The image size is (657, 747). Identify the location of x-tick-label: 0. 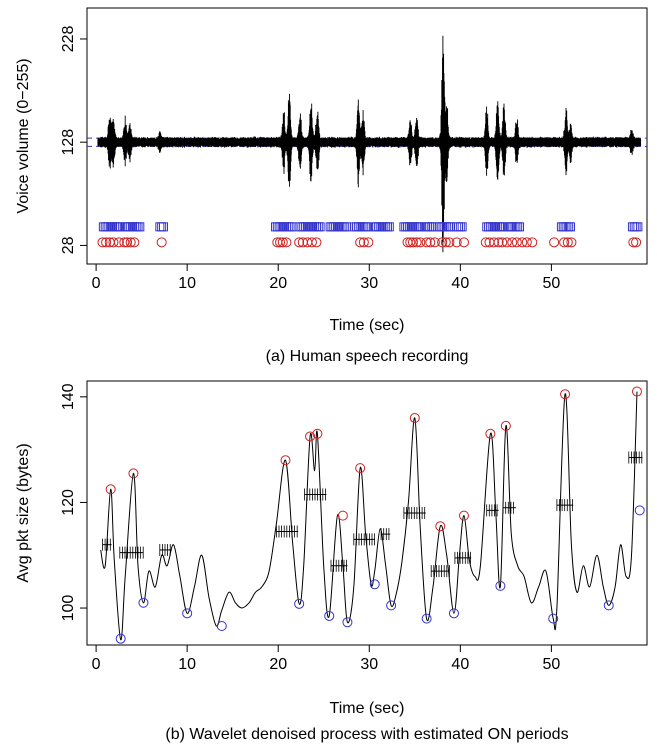
(96, 283).